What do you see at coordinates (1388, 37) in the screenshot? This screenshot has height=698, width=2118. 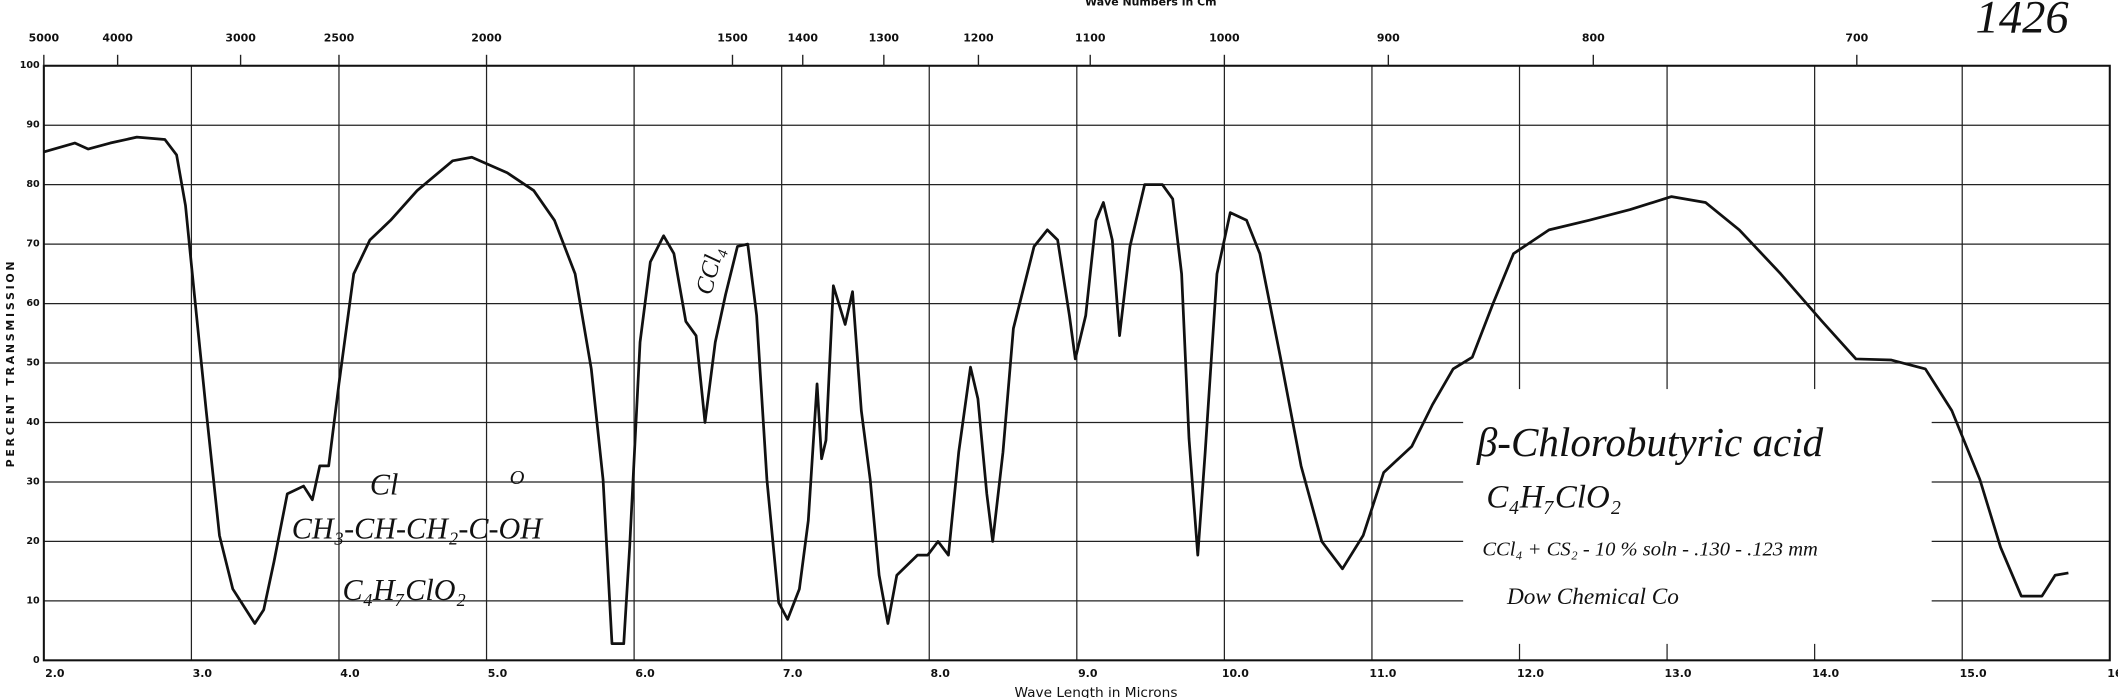 I see `top-tick-label: 900` at bounding box center [1388, 37].